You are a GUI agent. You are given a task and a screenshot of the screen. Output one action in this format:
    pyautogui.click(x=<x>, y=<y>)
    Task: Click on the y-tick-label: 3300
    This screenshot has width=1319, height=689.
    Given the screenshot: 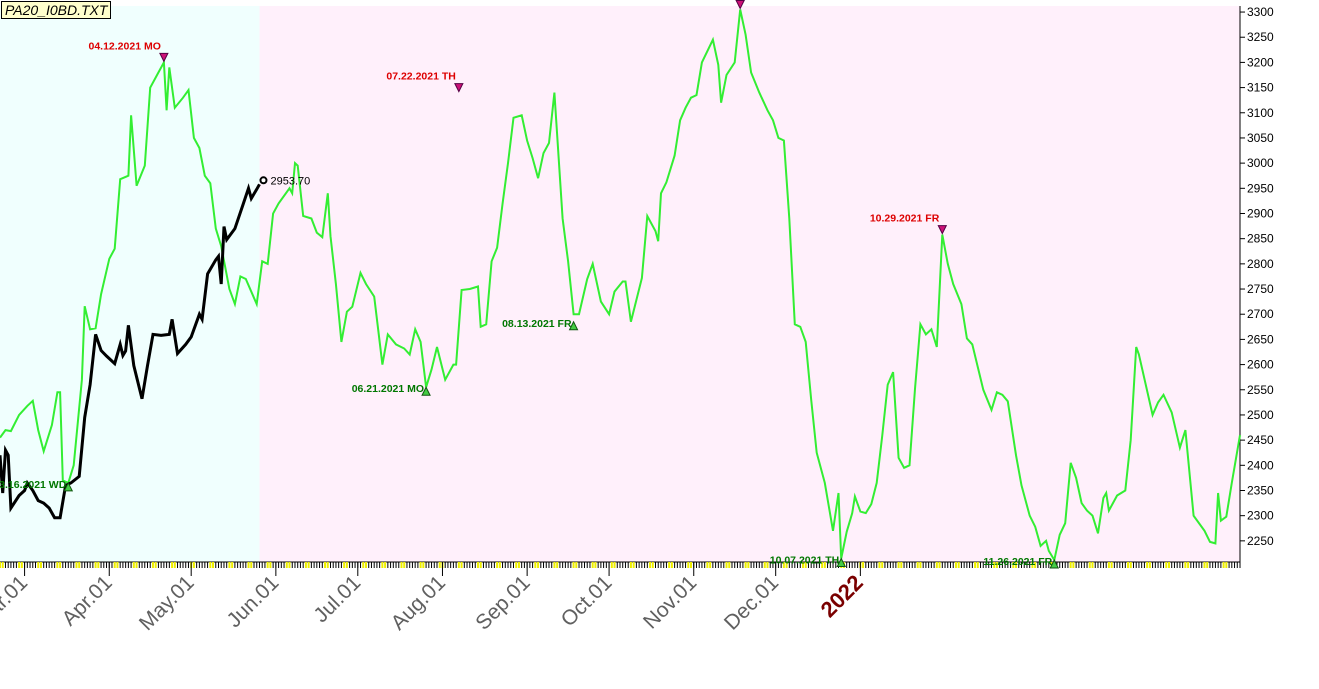 What is the action you would take?
    pyautogui.click(x=1260, y=12)
    